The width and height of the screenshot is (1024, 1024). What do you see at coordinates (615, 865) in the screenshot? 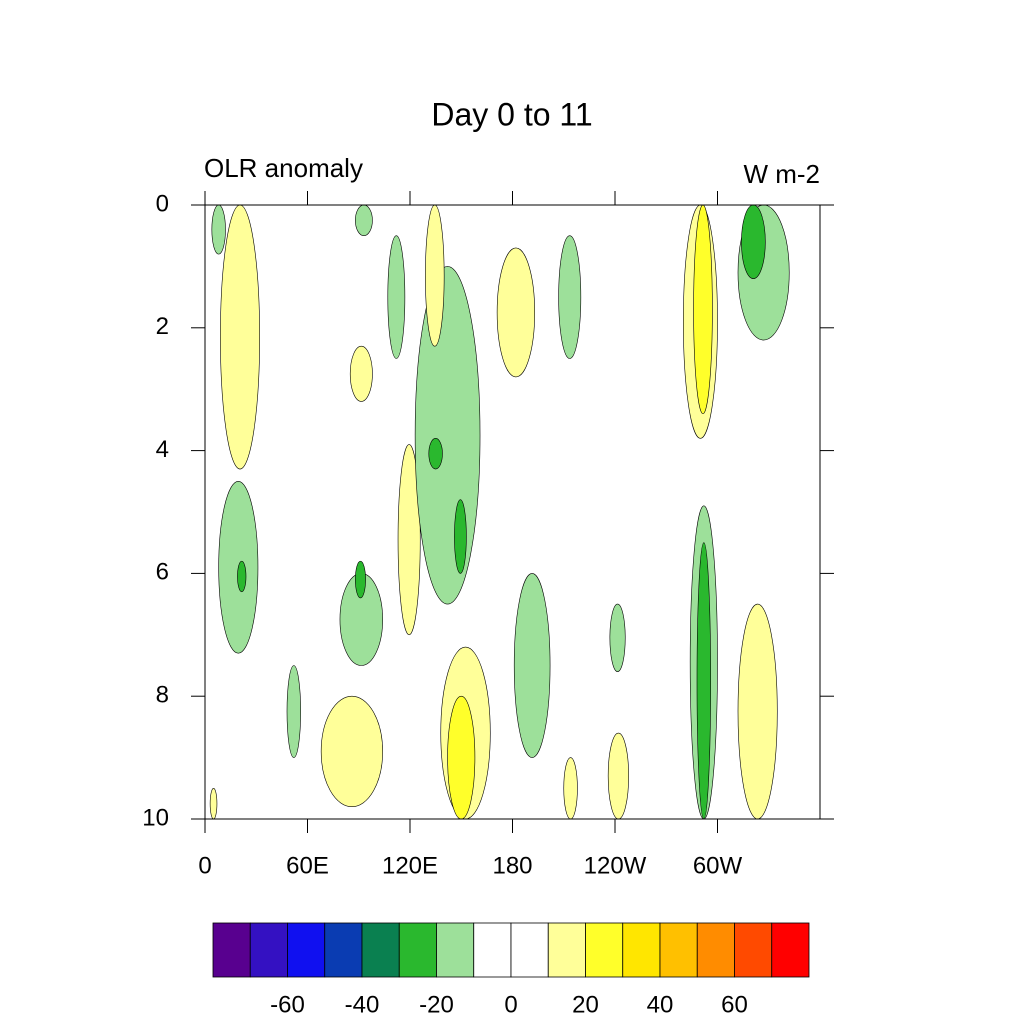
I see `x-tick-label: 120W` at bounding box center [615, 865].